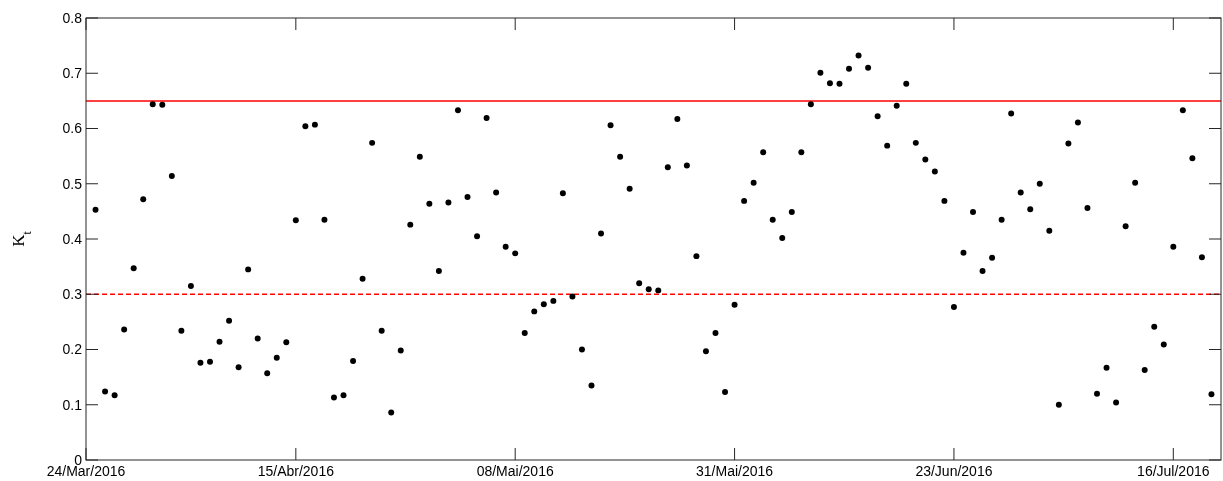 Image resolution: width=1223 pixels, height=481 pixels. I want to click on x-tick-label: 23/Jun/2016, so click(954, 471).